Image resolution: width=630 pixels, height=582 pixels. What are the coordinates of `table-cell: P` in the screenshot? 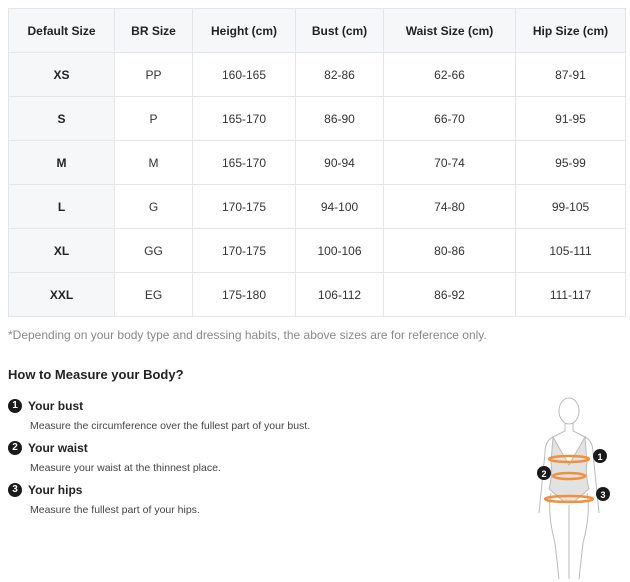 It's located at (153, 118).